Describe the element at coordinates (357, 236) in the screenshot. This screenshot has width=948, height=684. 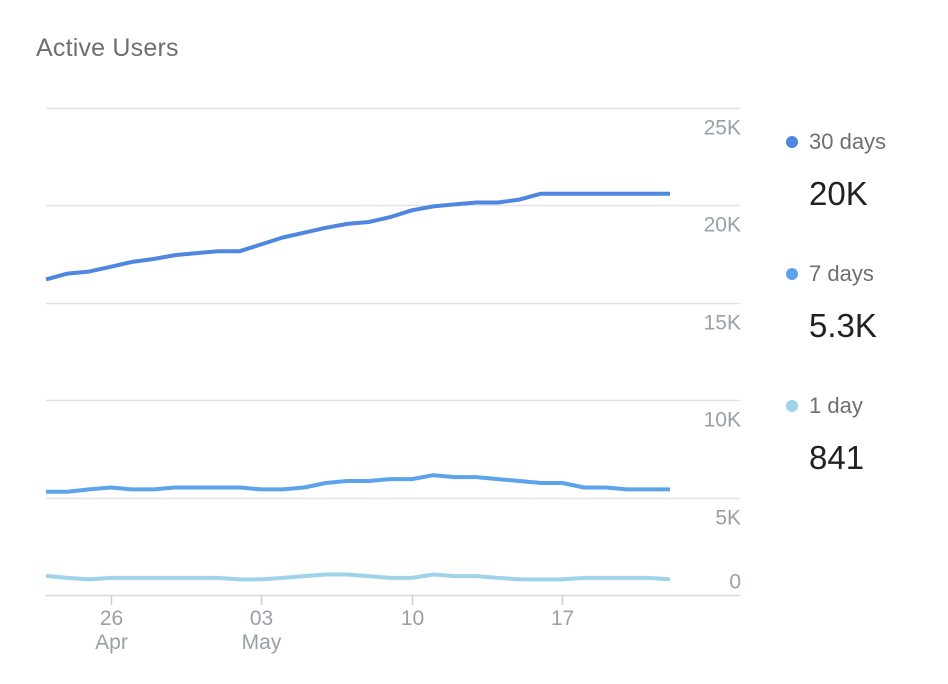
I see `series-line-30-days` at that location.